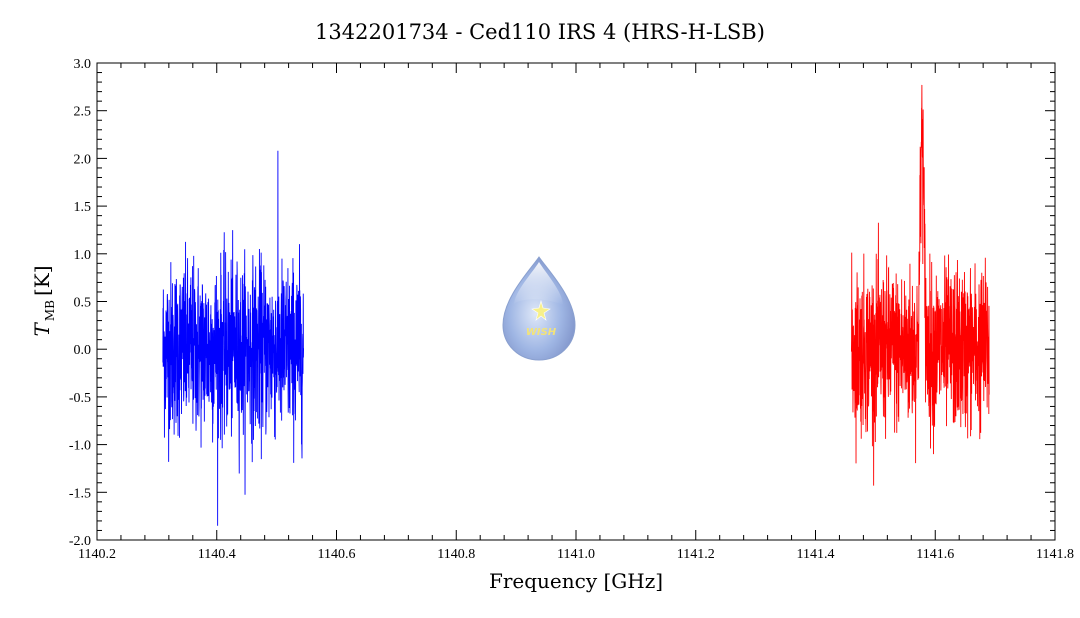 The width and height of the screenshot is (1080, 618). What do you see at coordinates (337, 554) in the screenshot?
I see `x-tick-label: 1140.6` at bounding box center [337, 554].